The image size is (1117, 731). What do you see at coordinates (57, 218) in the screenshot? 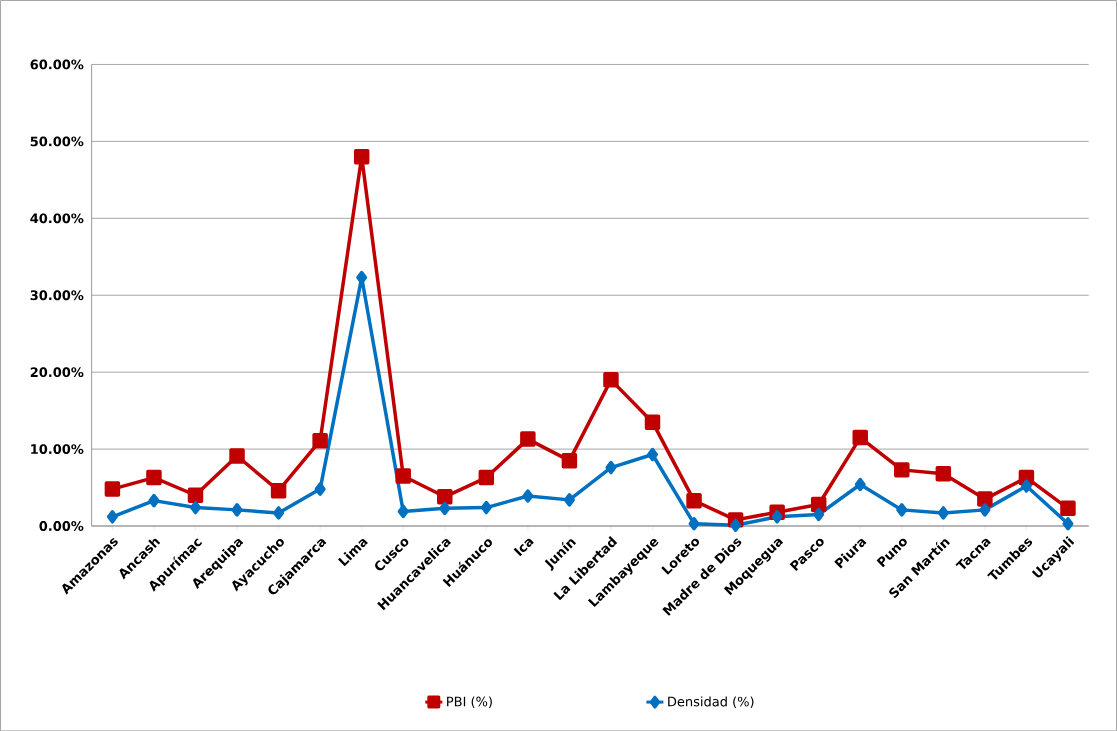
I see `y-tick-label: 40.00%` at bounding box center [57, 218].